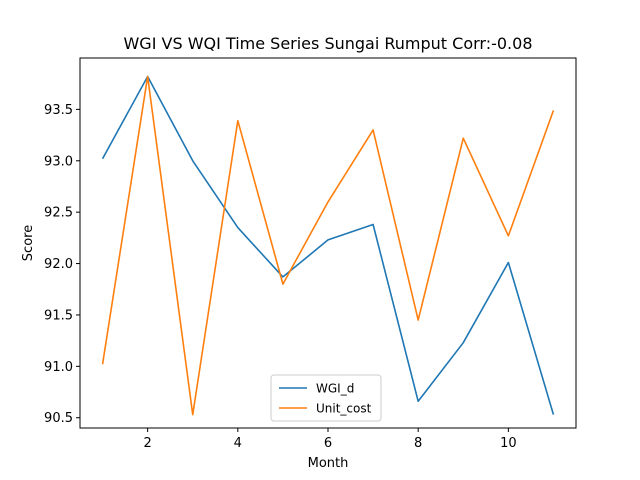 Image resolution: width=640 pixels, height=480 pixels. Describe the element at coordinates (28, 243) in the screenshot. I see `y-axis-title: Score` at that location.